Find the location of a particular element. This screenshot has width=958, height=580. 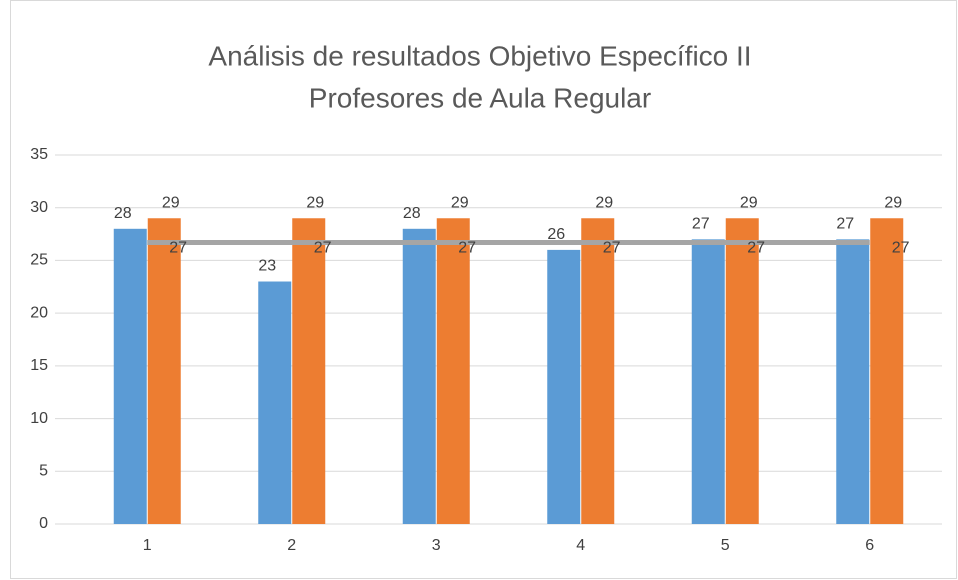

y-tick-label: 10 is located at coordinates (39, 418).